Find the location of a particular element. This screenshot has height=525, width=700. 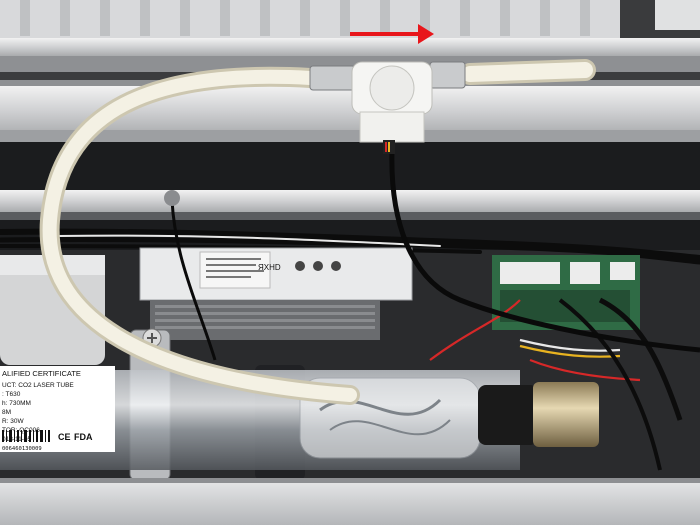

flow-direction-arrow is located at coordinates (392, 34).